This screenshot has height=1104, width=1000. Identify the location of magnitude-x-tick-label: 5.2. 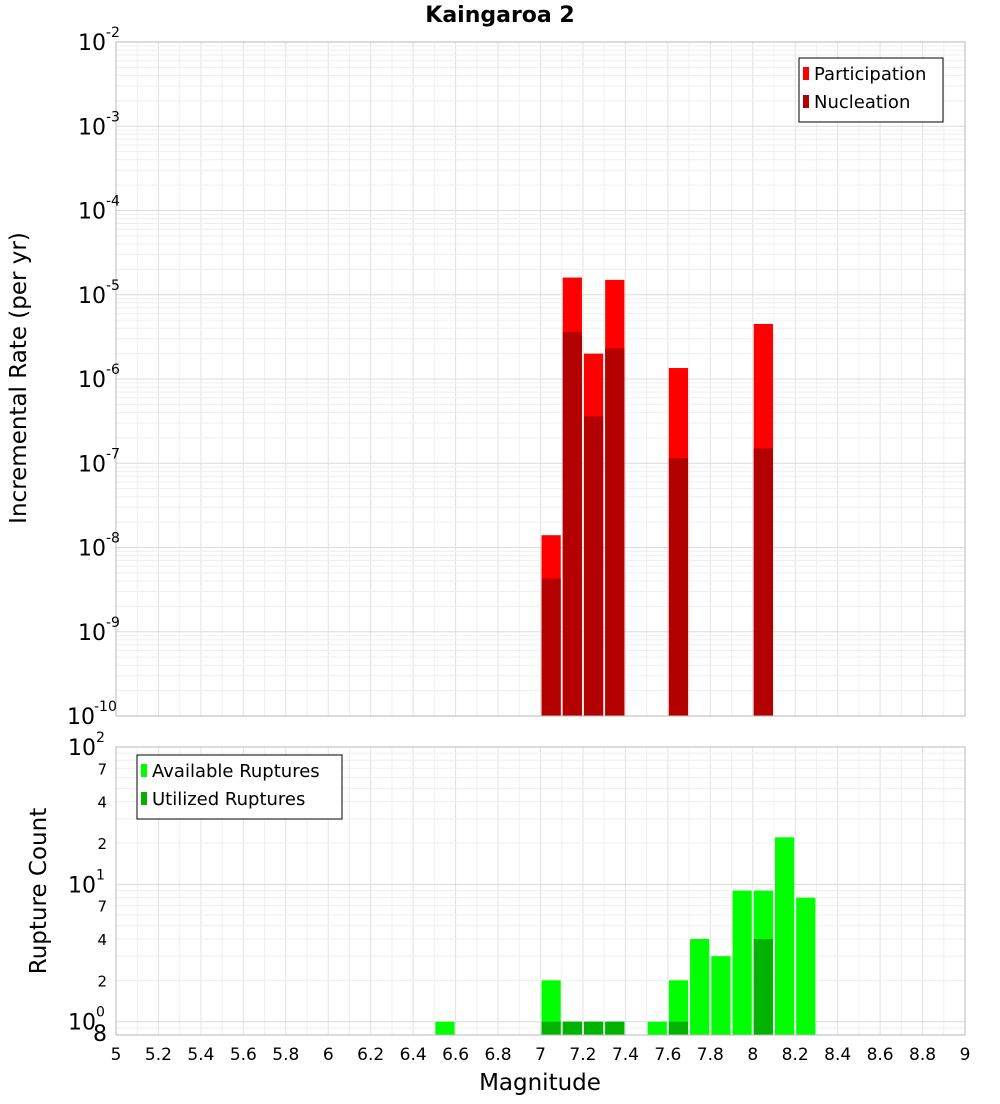
(158, 1055).